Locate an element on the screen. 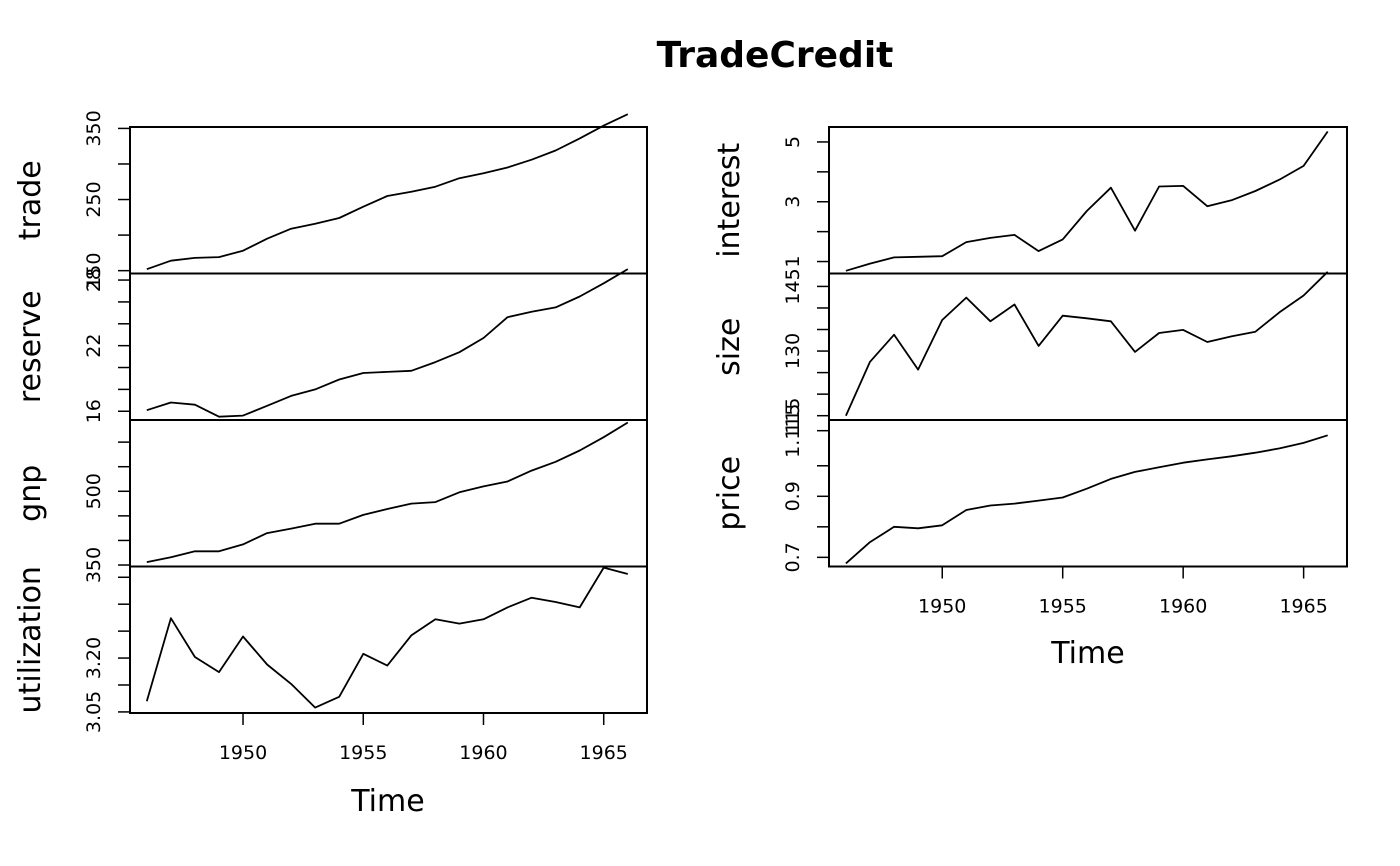 This screenshot has width=1400, height=866. panel-frame-reserve is located at coordinates (388, 346).